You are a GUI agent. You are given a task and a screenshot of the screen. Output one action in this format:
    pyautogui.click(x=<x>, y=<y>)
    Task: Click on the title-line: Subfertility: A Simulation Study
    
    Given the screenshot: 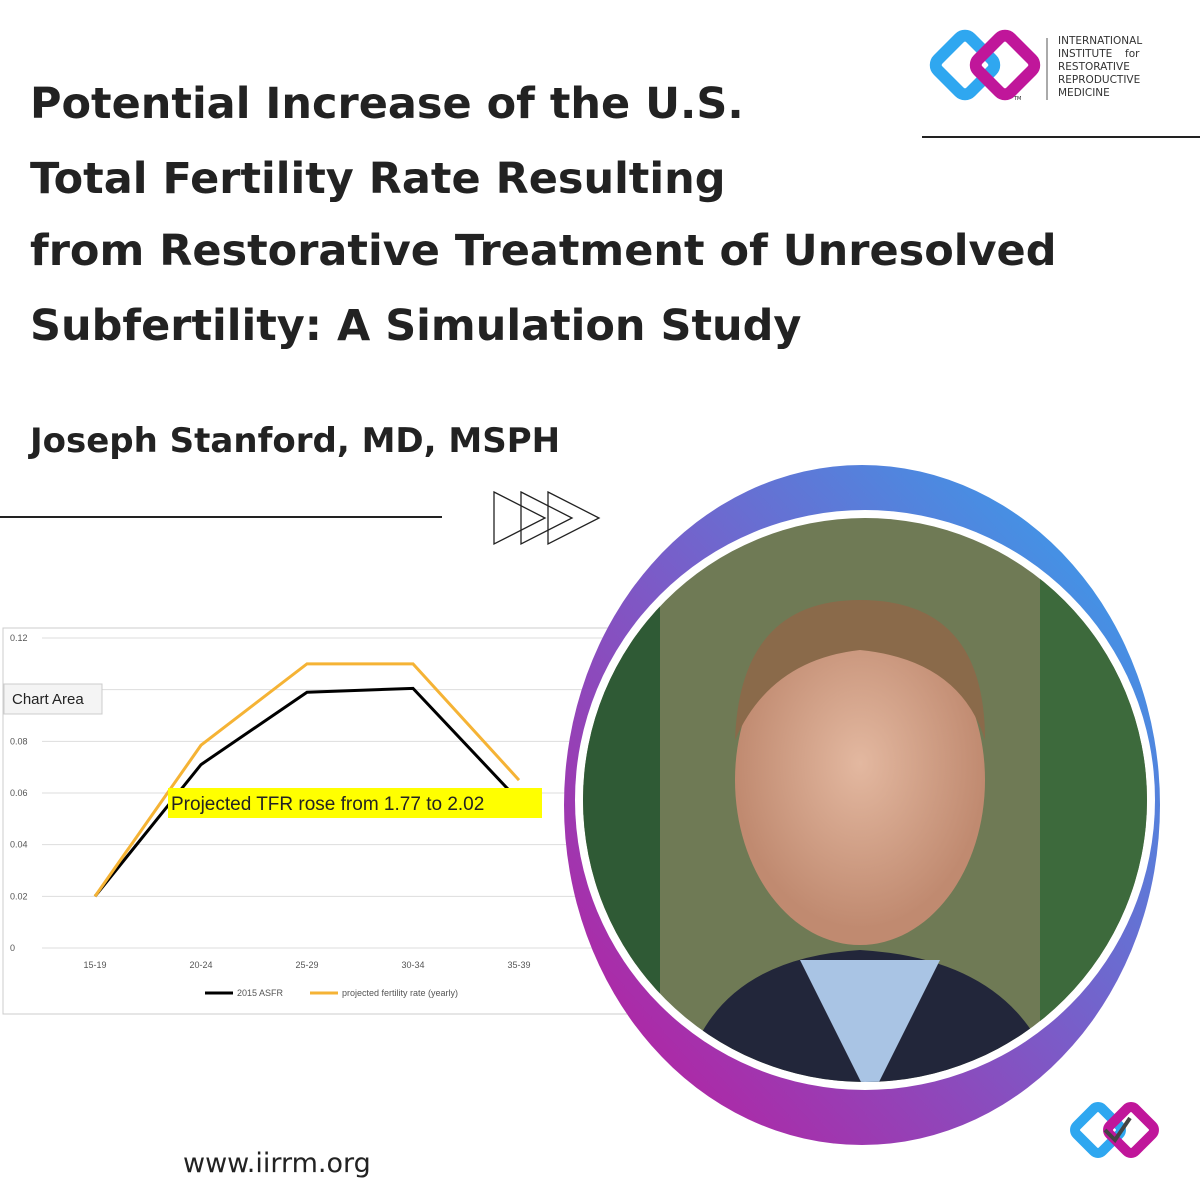 What is the action you would take?
    pyautogui.click(x=415, y=326)
    